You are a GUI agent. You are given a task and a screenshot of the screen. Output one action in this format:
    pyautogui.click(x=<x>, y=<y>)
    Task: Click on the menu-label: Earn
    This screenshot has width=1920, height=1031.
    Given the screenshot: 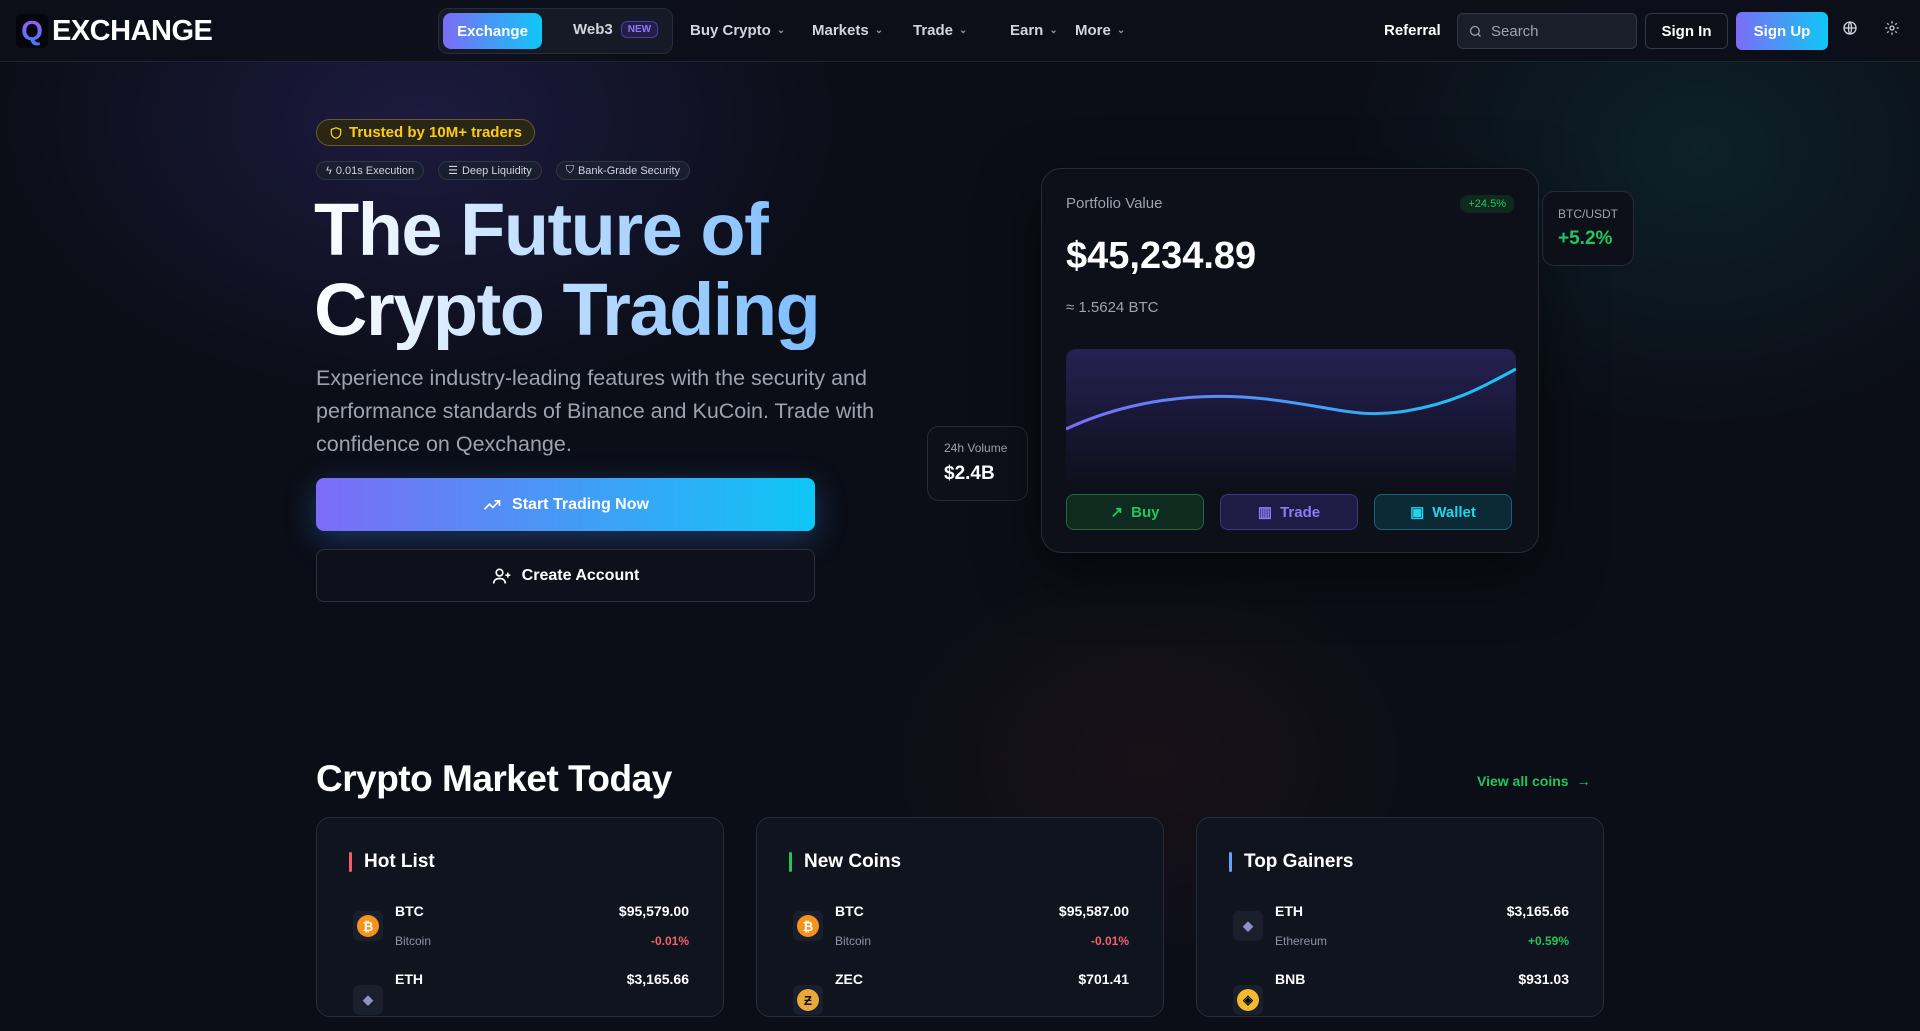 What is the action you would take?
    pyautogui.click(x=1027, y=30)
    